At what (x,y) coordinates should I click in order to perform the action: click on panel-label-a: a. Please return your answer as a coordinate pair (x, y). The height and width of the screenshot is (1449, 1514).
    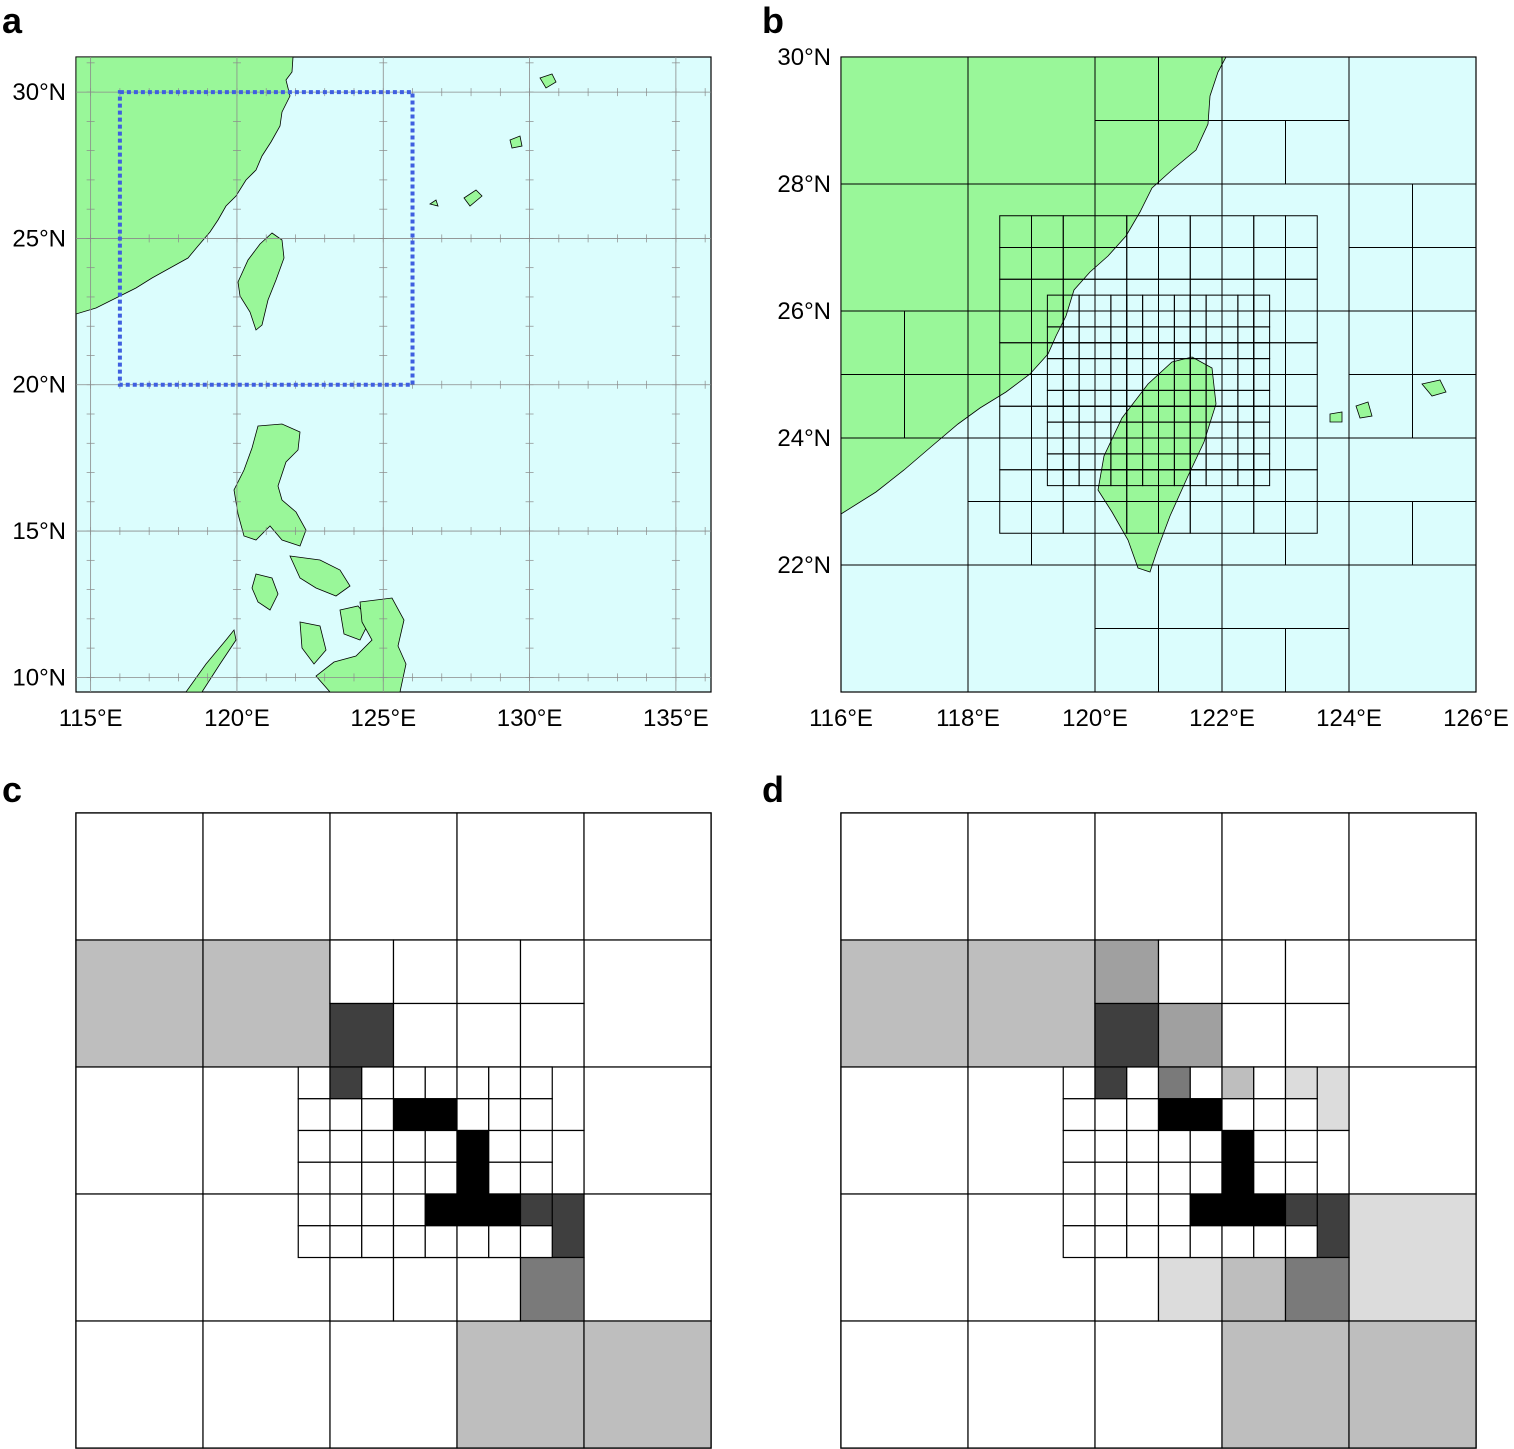
    Looking at the image, I should click on (12, 20).